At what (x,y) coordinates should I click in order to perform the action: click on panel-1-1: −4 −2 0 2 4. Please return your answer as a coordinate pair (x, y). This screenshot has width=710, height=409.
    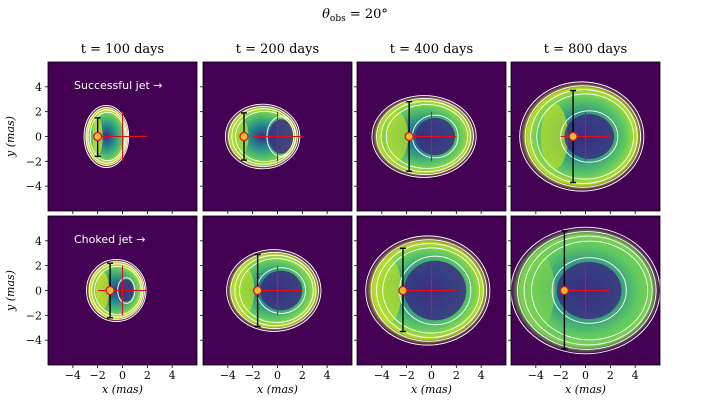
    Looking at the image, I should click on (276, 298).